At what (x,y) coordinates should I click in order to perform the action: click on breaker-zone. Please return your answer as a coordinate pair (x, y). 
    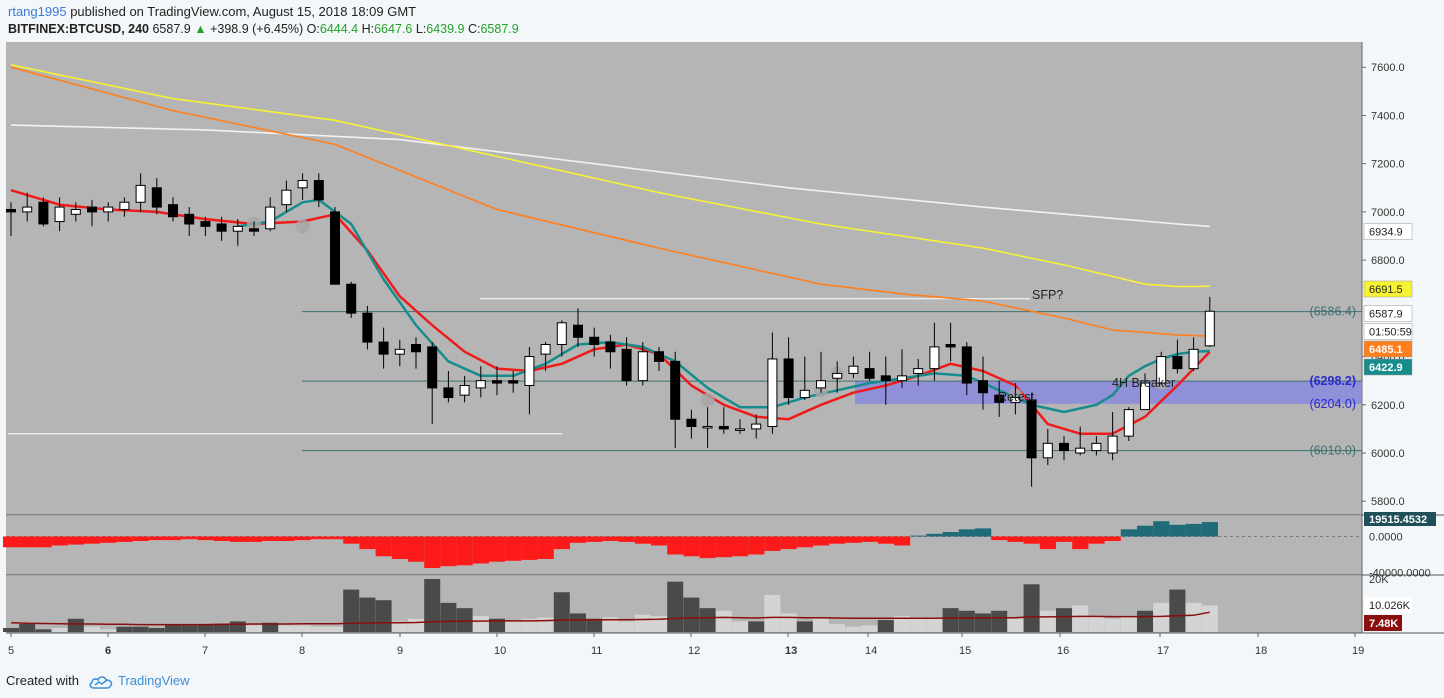
    Looking at the image, I should click on (1108, 392).